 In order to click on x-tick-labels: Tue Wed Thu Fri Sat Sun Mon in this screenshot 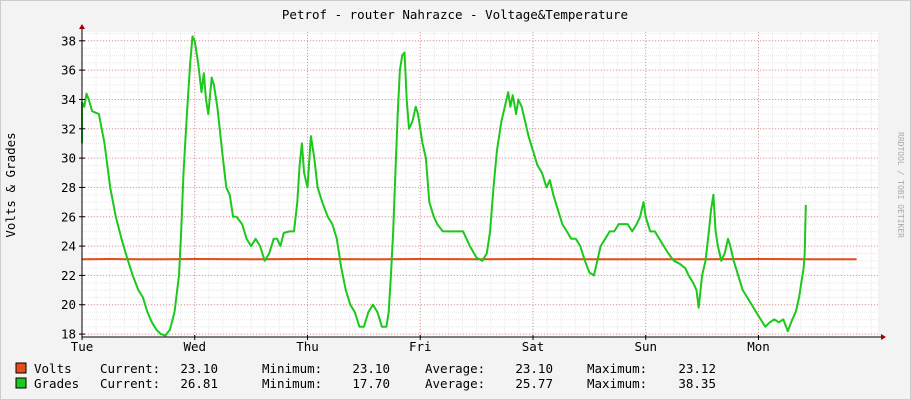, I will do `click(420, 346)`.